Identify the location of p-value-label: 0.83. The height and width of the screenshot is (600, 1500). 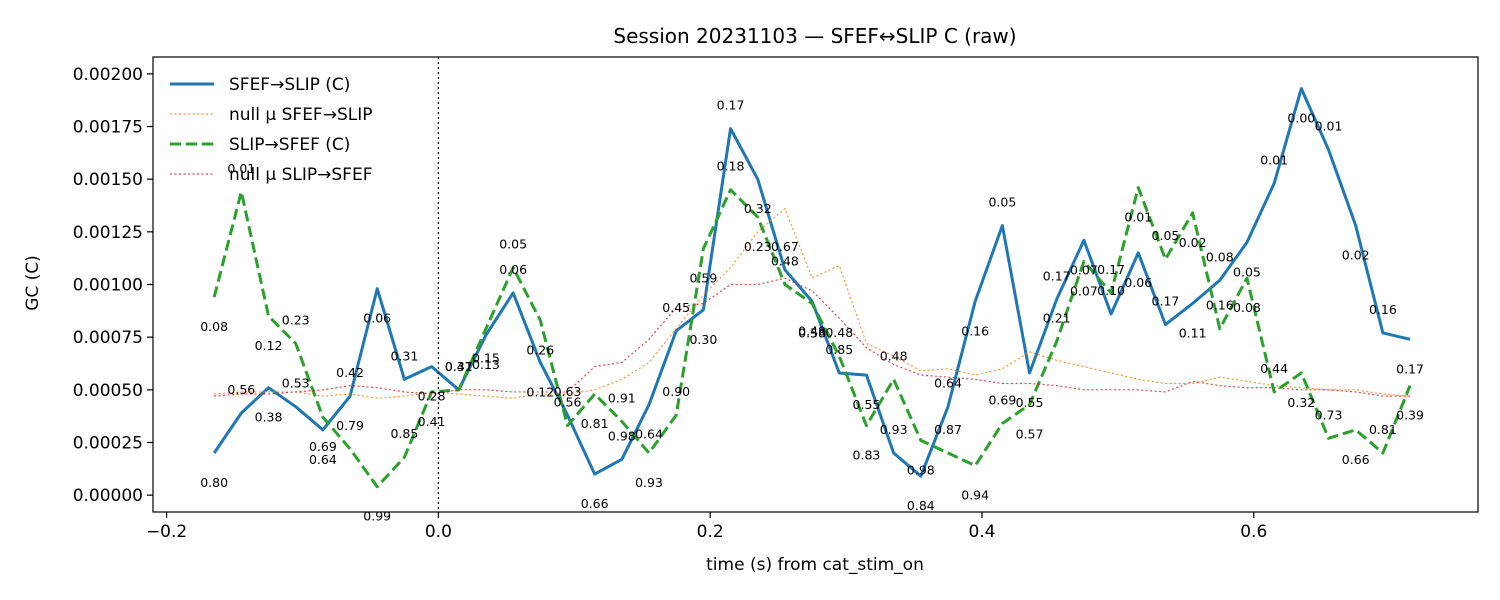
(867, 455).